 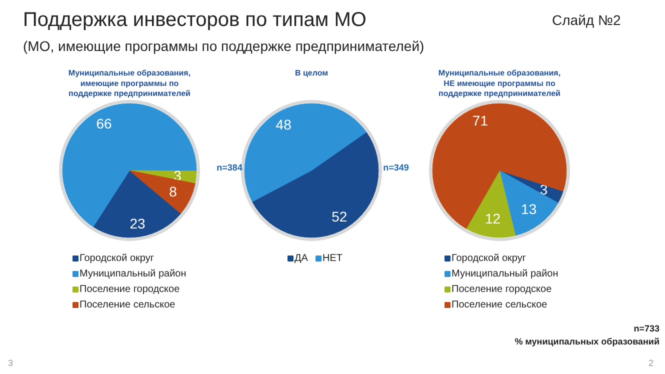 I want to click on data-label: 12, so click(x=493, y=218).